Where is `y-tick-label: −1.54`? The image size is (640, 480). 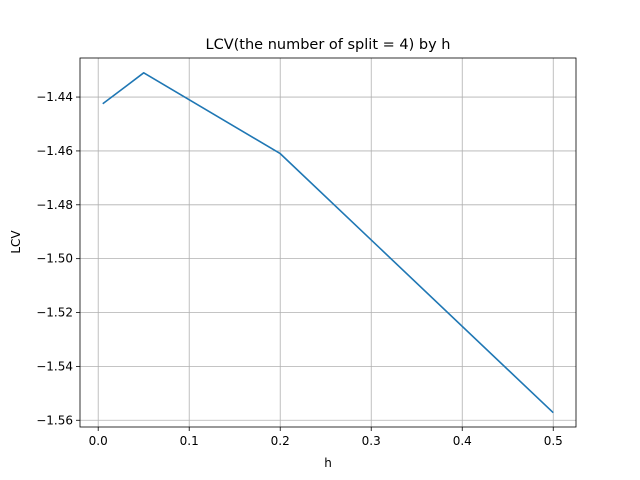 y-tick-label: −1.54 is located at coordinates (54, 366).